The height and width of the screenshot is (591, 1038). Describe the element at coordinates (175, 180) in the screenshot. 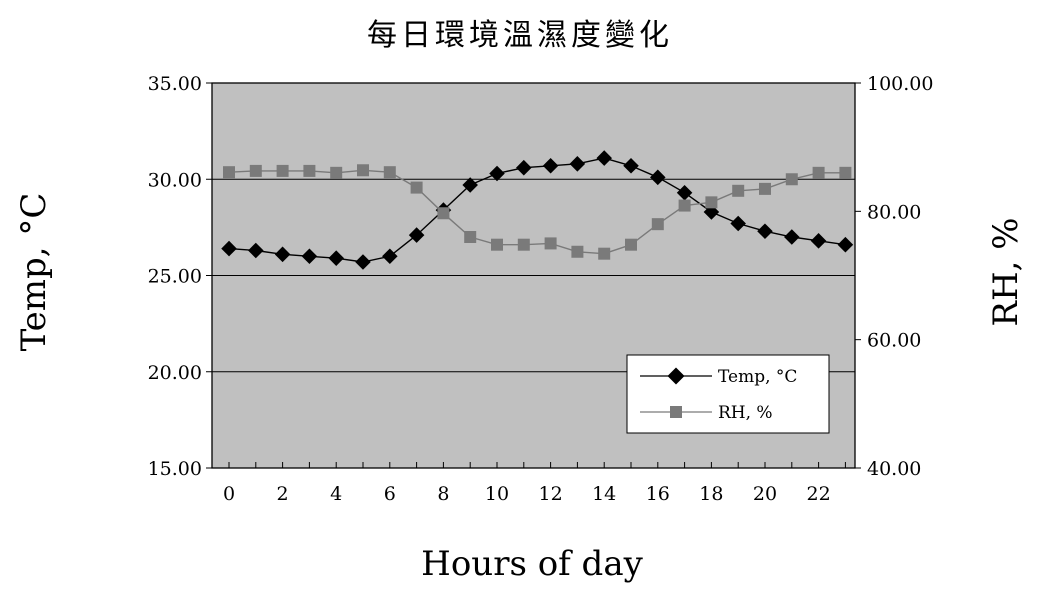

I see `y-left-tick-label-3: 30.00` at that location.